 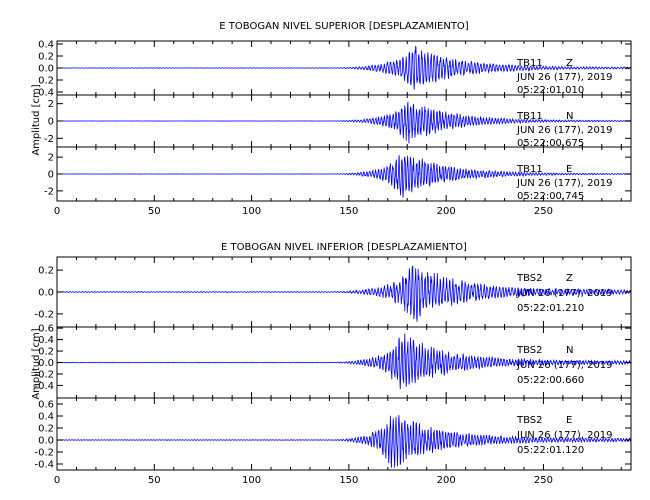 I want to click on lower-y-axis-label: Amplitud [cm], so click(x=36, y=363).